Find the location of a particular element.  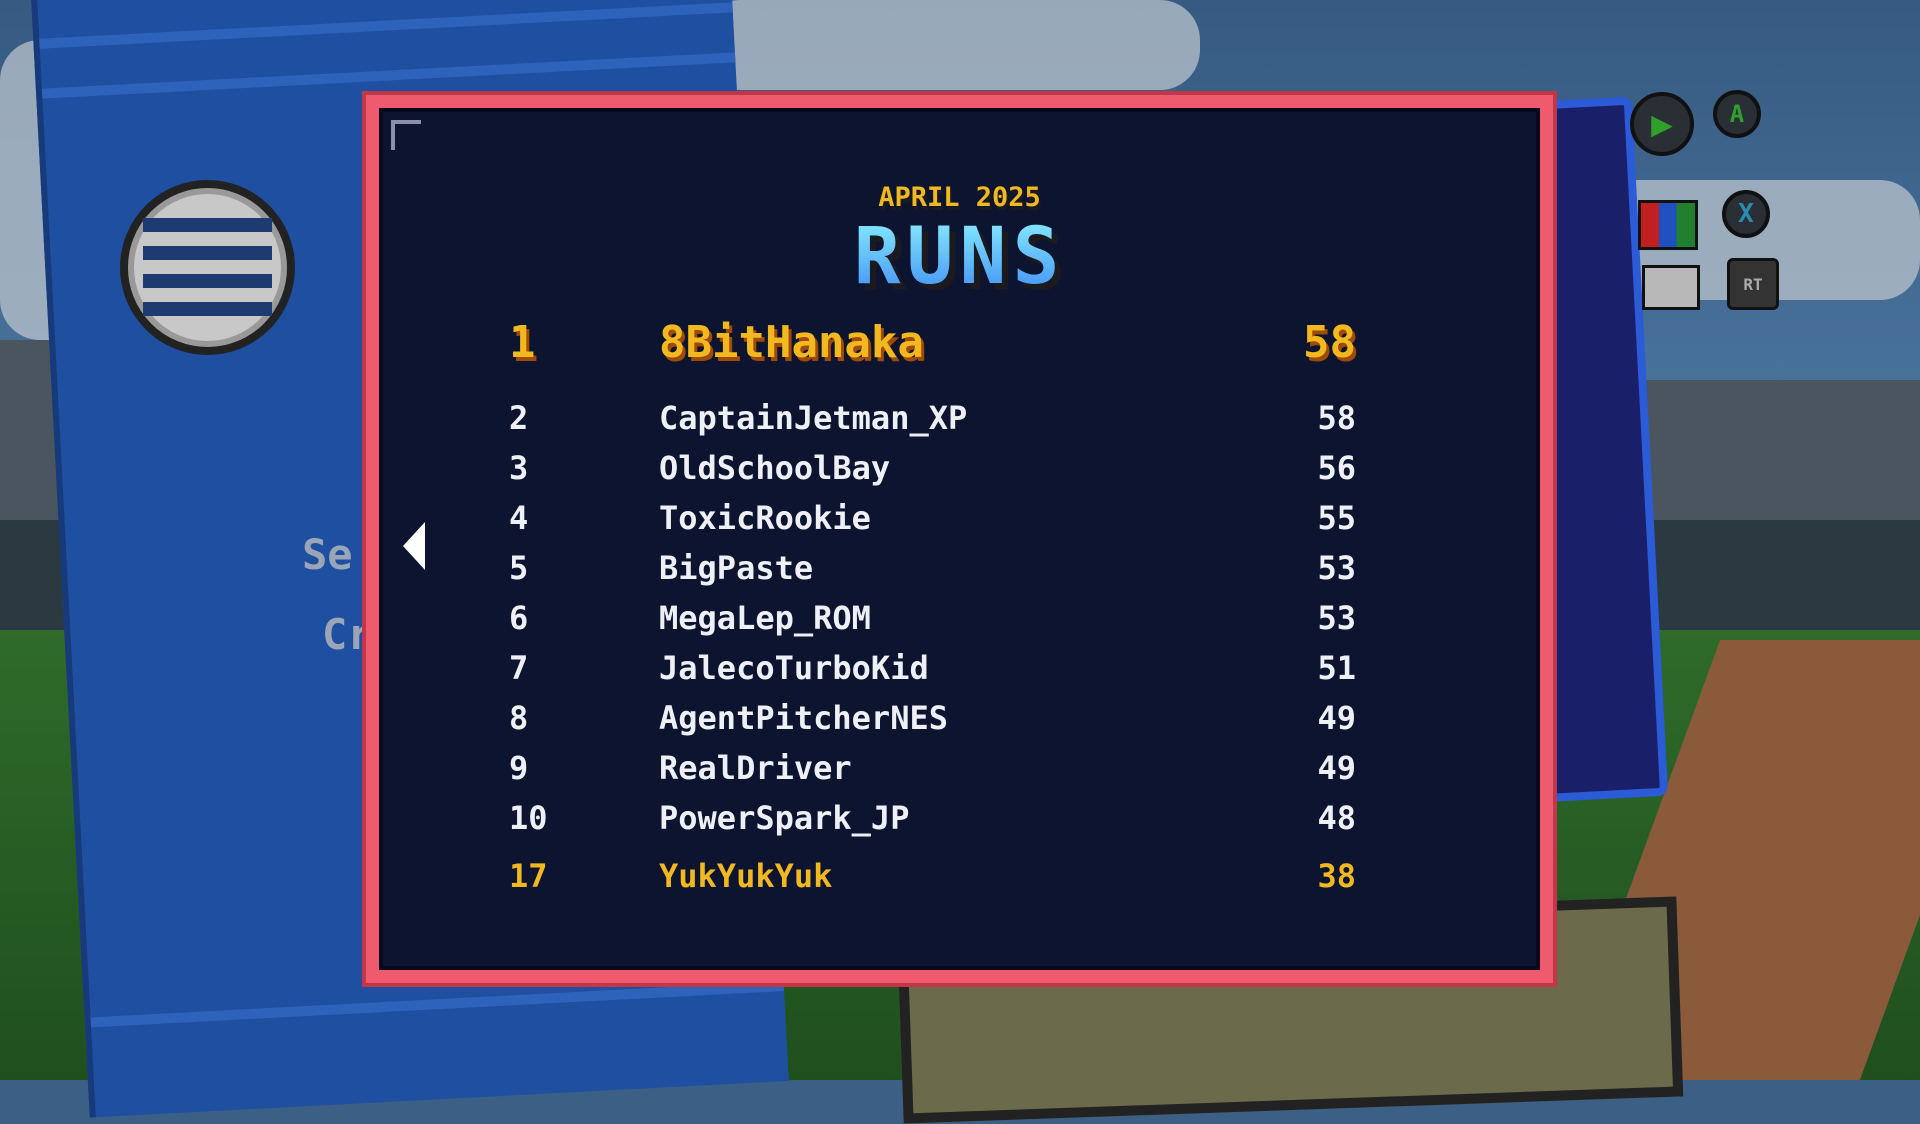

score: 48 is located at coordinates (1336, 818).